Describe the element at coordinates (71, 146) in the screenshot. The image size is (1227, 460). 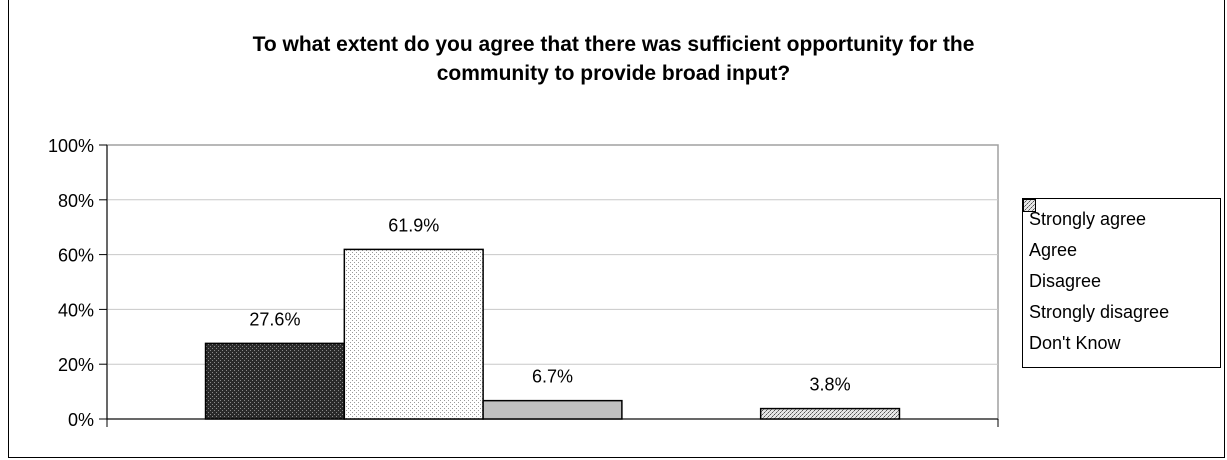
I see `y-tick-label: 100%` at that location.